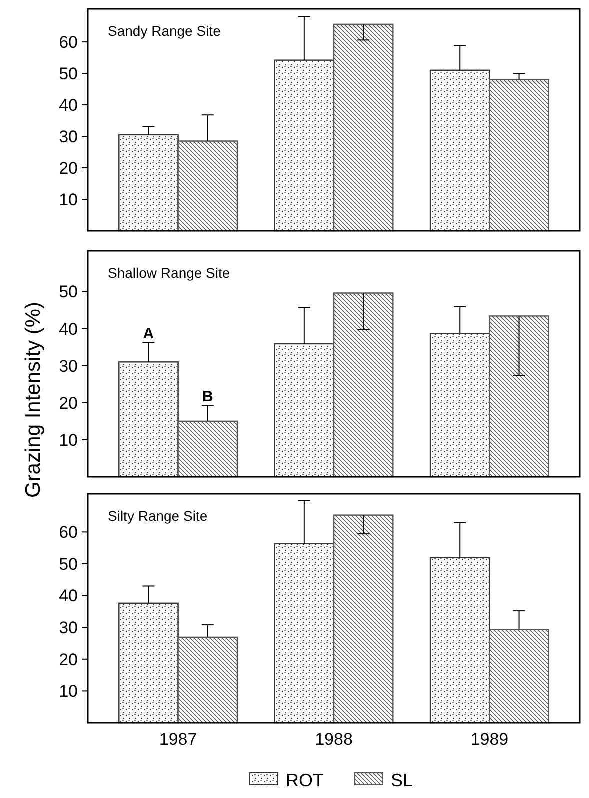  Describe the element at coordinates (334, 739) in the screenshot. I see `x-tick-label: 1988` at that location.